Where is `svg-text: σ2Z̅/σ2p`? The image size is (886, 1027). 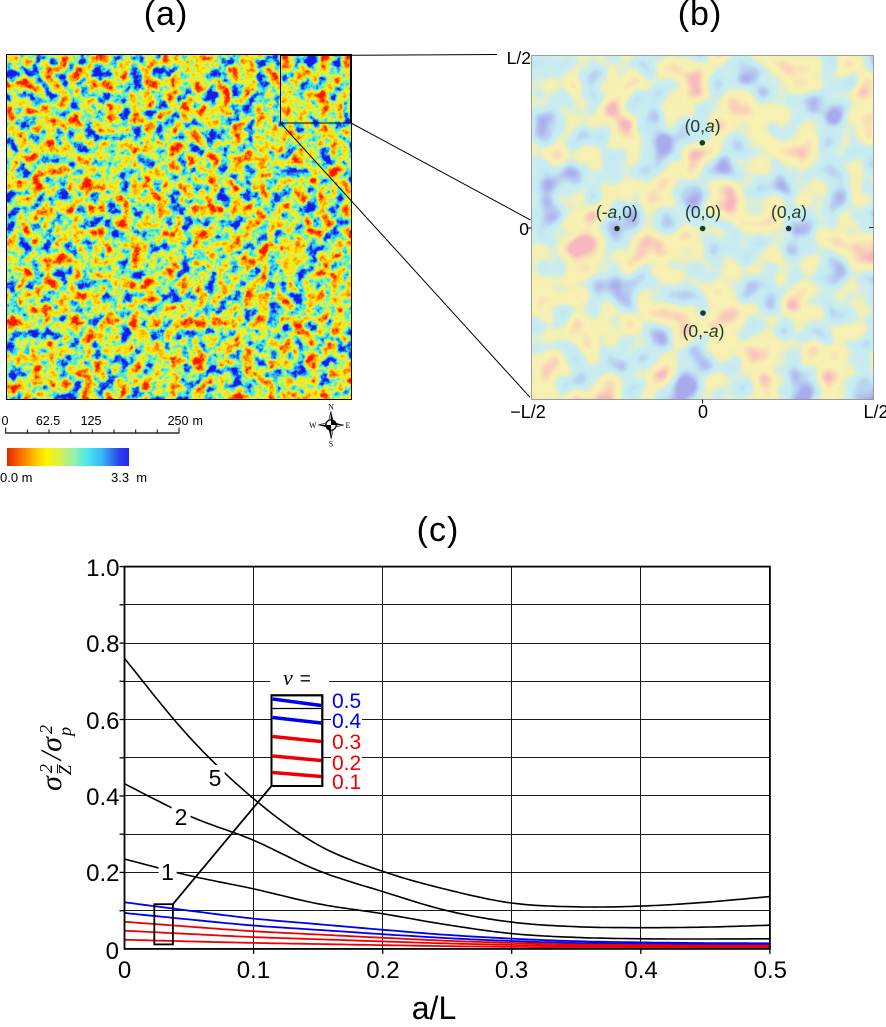 svg-text: σ2Z̅/σ2p is located at coordinates (55, 758).